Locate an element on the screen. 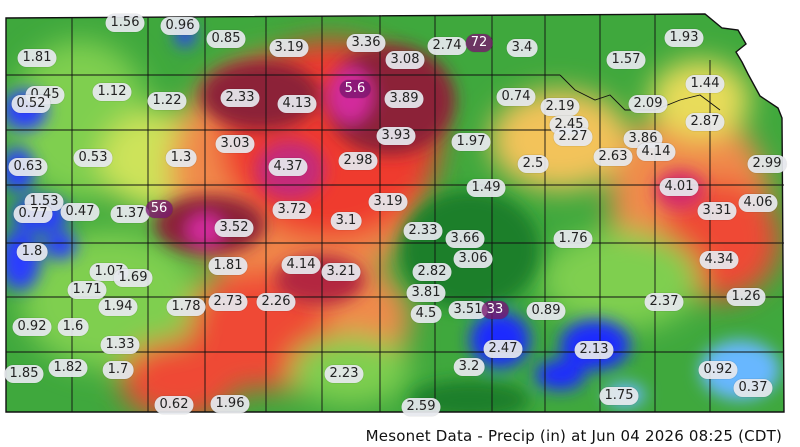 Image resolution: width=800 pixels, height=447 pixels. station-value: 2.82 is located at coordinates (432, 272).